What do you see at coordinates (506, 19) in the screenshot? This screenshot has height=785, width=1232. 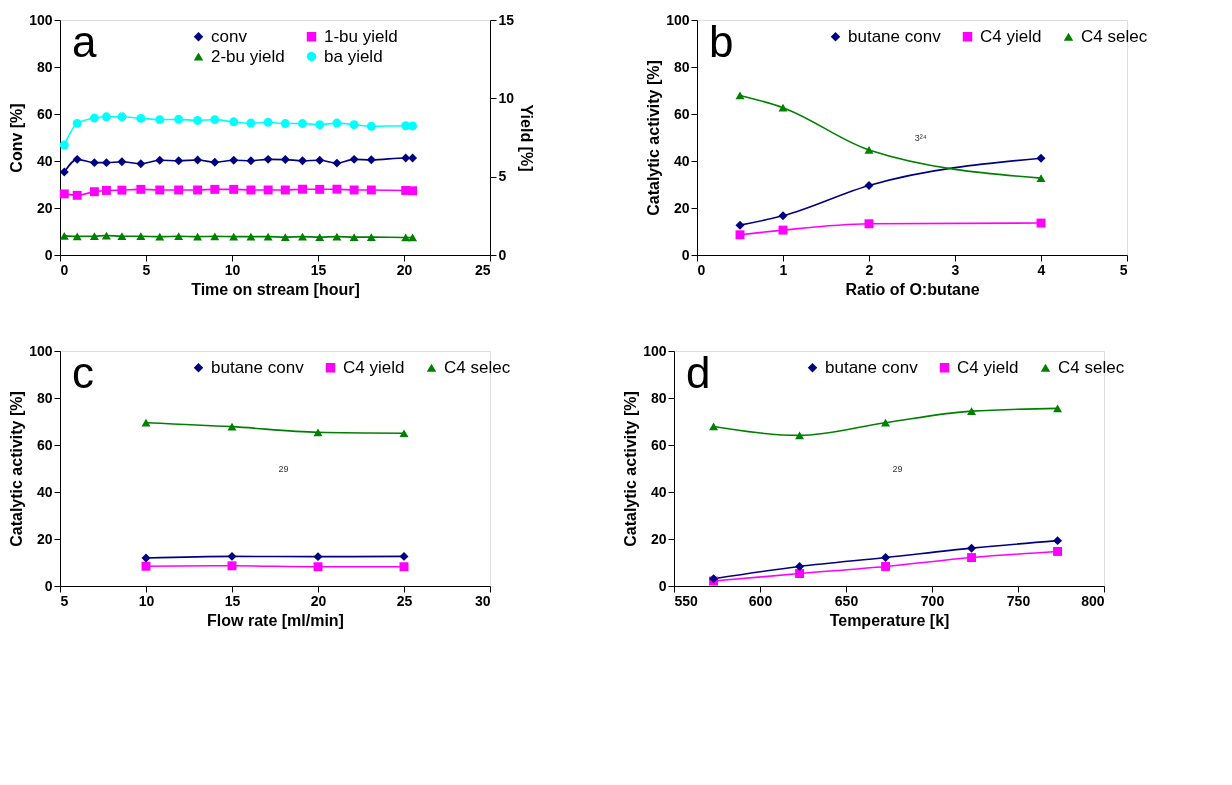 I see `y2-tick-label: 15` at bounding box center [506, 19].